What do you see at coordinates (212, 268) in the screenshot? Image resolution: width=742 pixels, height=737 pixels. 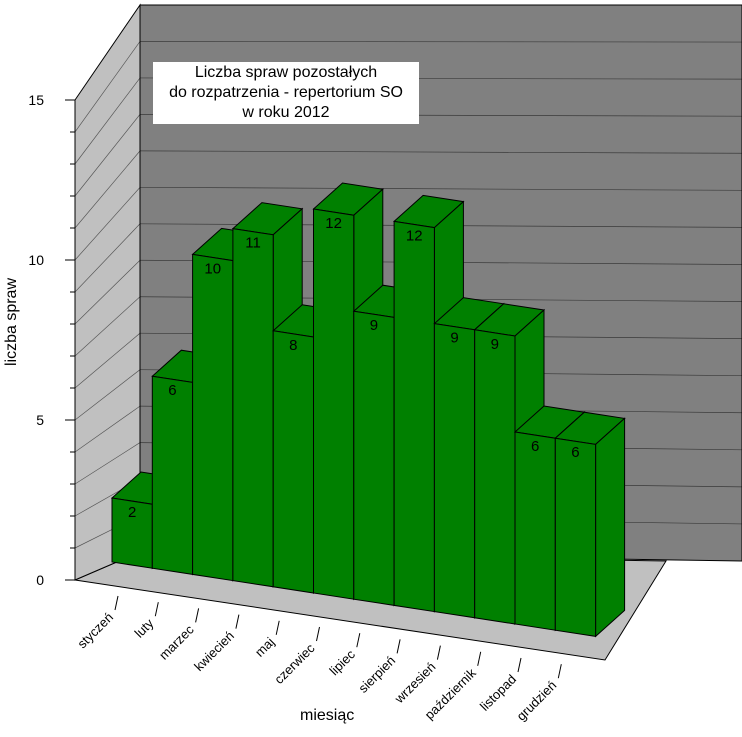 I see `bar-value-label: 10` at bounding box center [212, 268].